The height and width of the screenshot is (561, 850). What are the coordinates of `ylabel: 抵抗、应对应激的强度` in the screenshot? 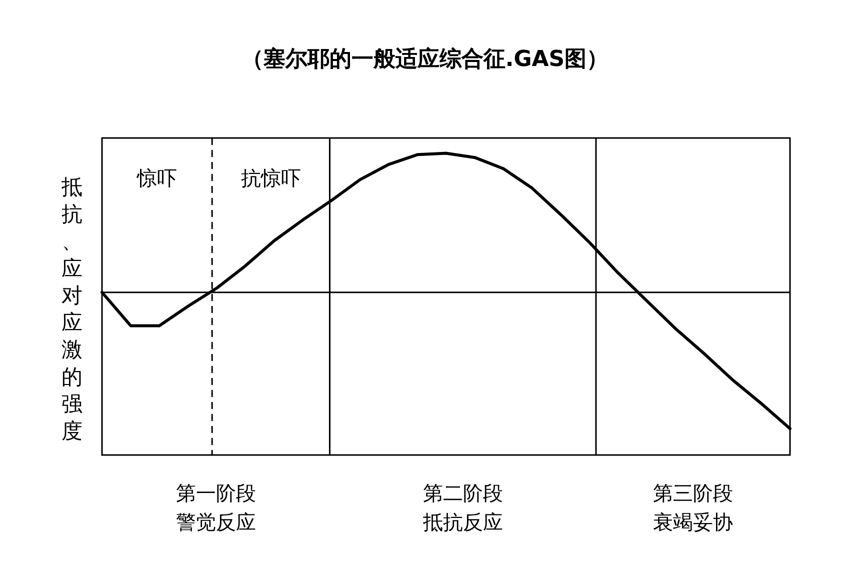 It's located at (72, 309).